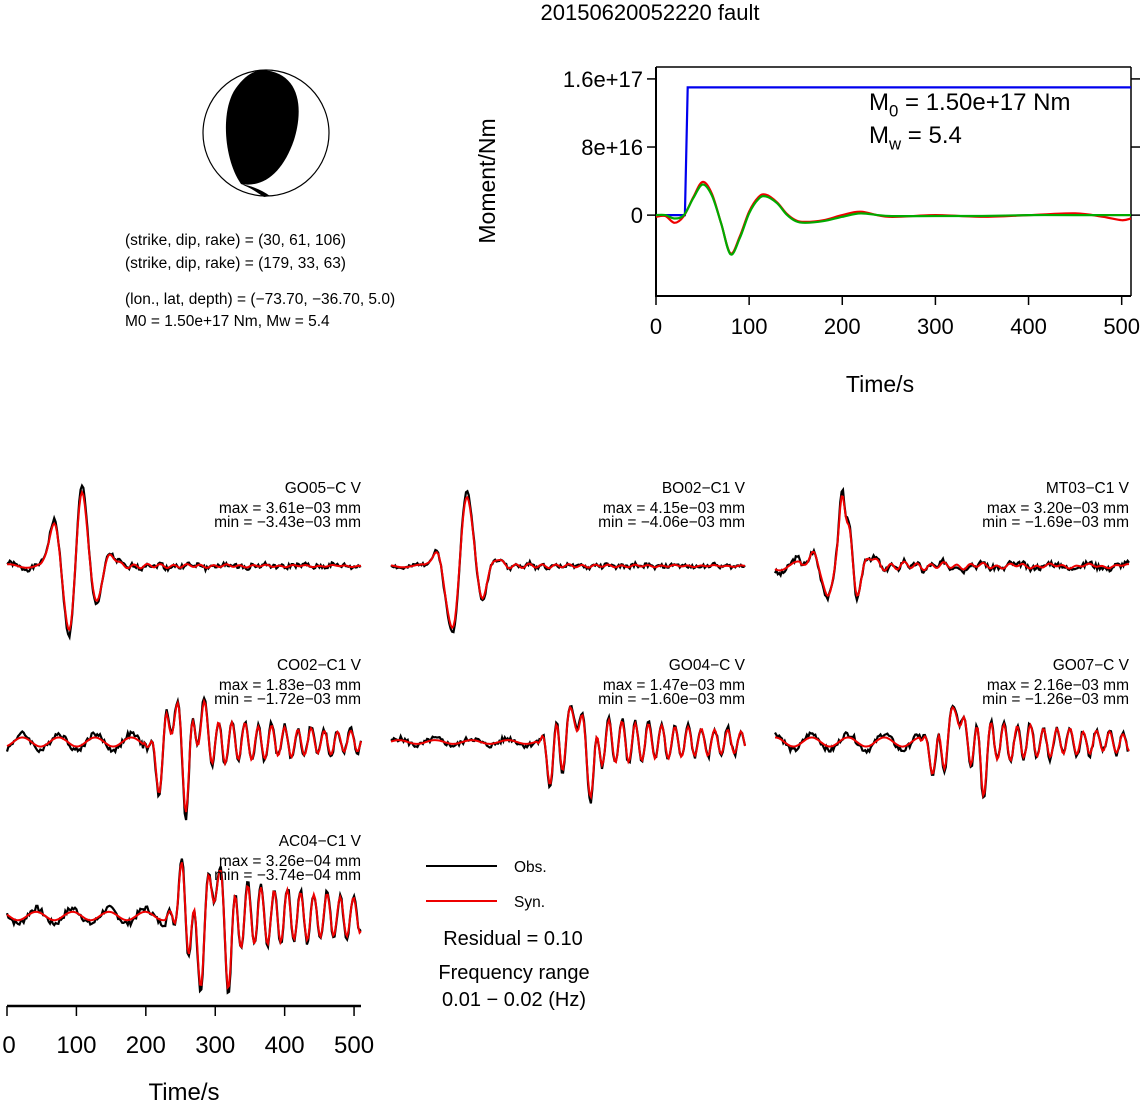 The image size is (1143, 1104). Describe the element at coordinates (290, 508) in the screenshot. I see `station-max: max = 3.61e−03 mm` at that location.